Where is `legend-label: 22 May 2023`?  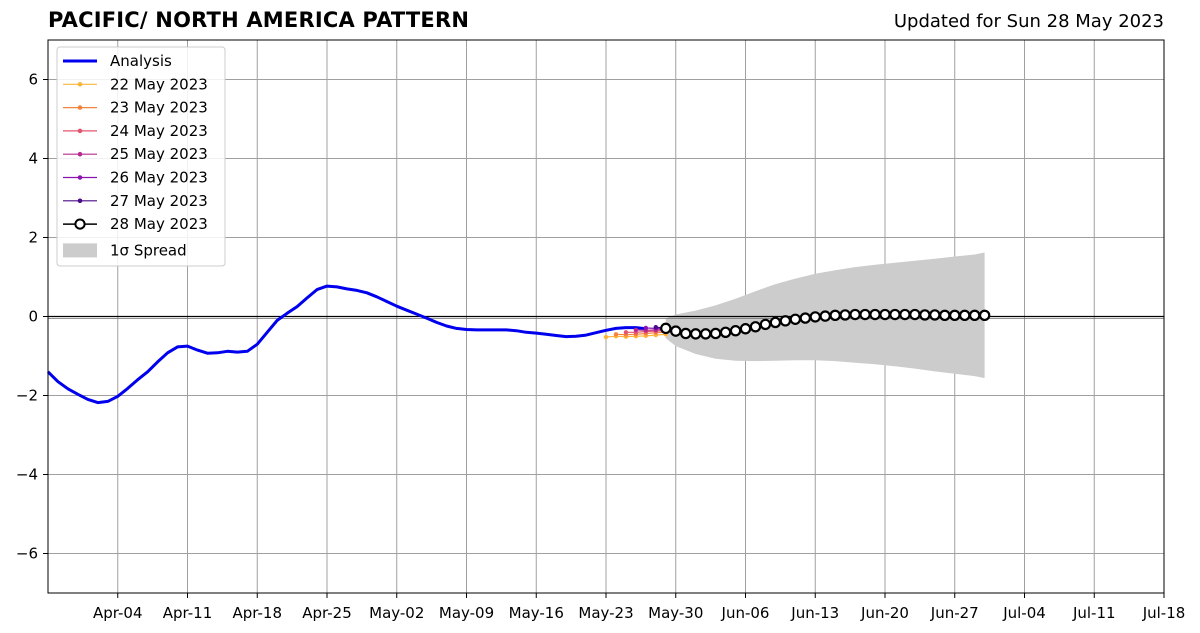 legend-label: 22 May 2023 is located at coordinates (159, 84).